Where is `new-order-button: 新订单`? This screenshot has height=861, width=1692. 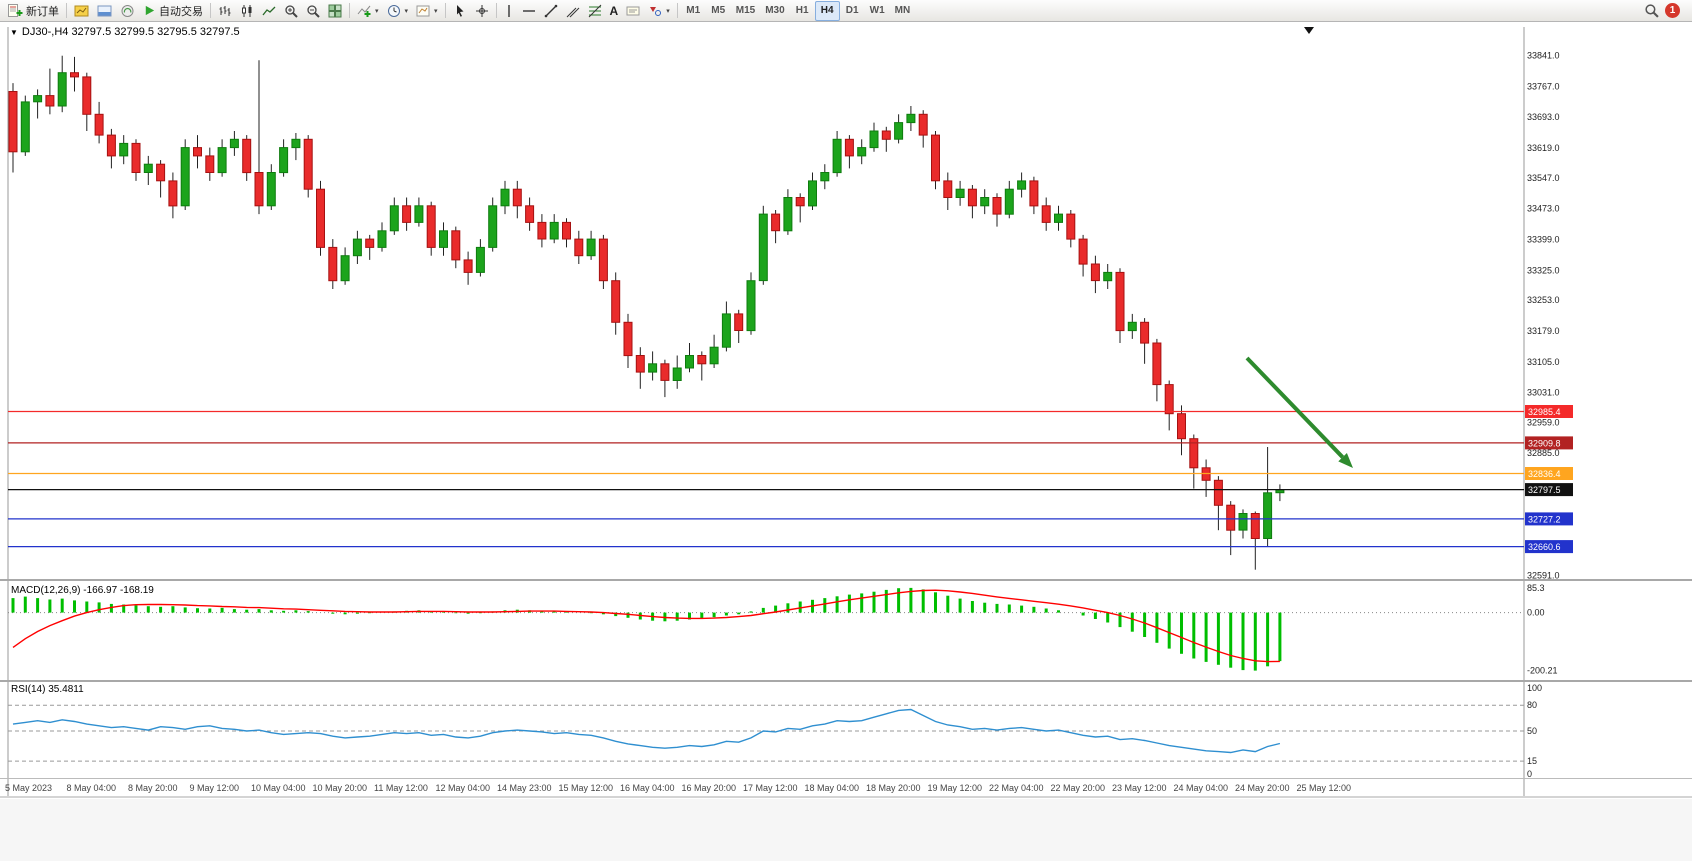 new-order-button: 新订单 is located at coordinates (33, 11).